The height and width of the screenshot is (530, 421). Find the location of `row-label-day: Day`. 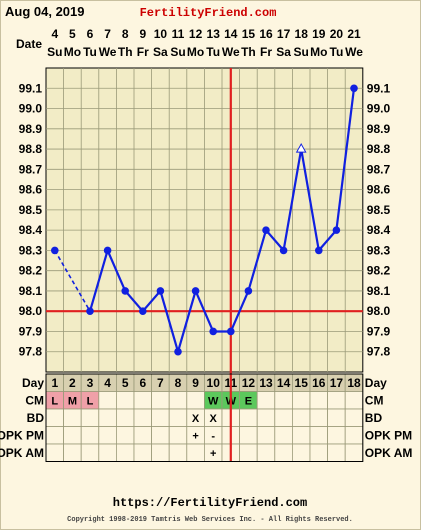

row-label-day: Day is located at coordinates (33, 383).